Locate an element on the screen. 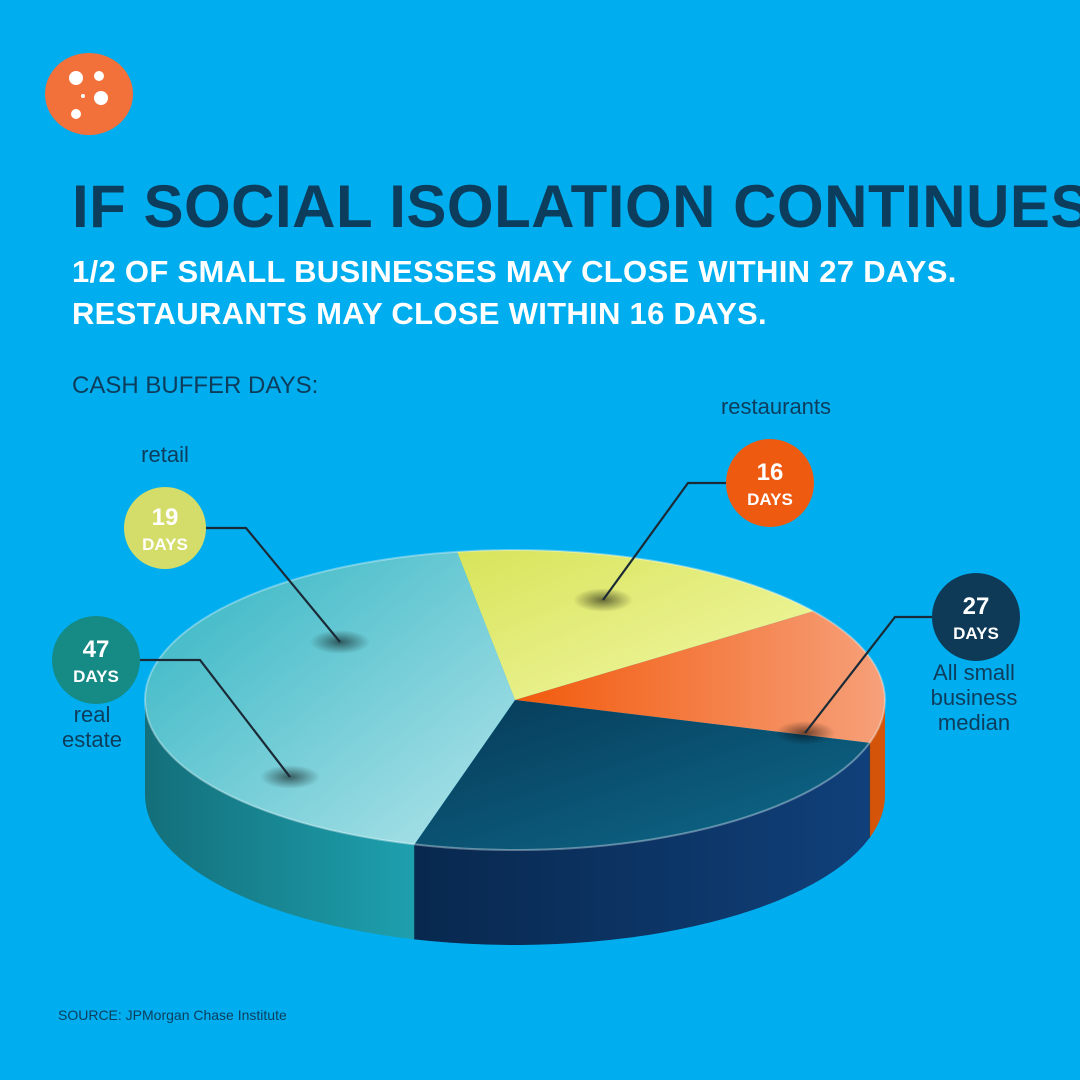 Image resolution: width=1080 pixels, height=1080 pixels. pie-side-median is located at coordinates (642, 843).